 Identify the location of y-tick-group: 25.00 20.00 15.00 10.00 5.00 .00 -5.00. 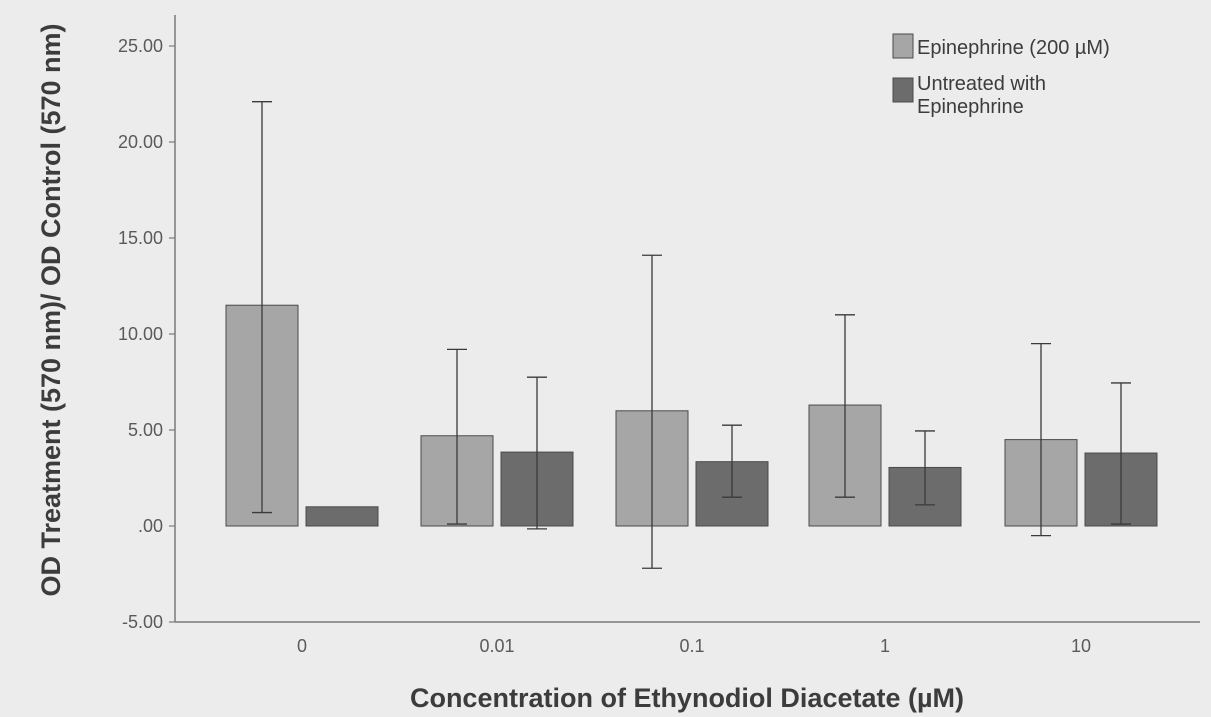
(146, 334).